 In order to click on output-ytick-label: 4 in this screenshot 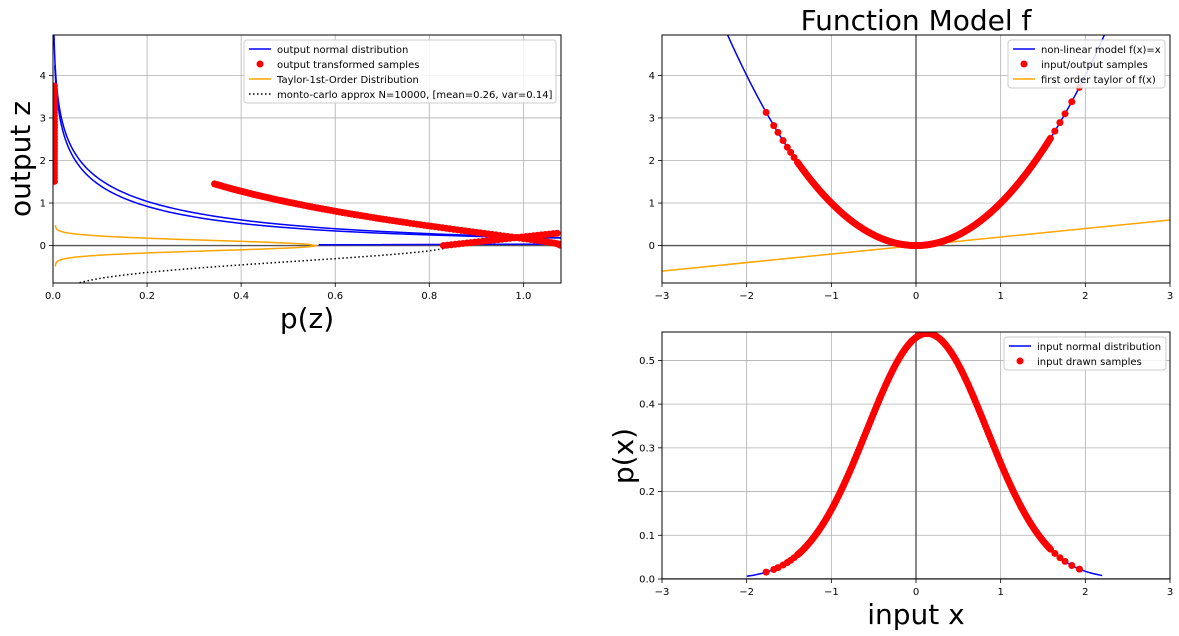, I will do `click(43, 76)`.